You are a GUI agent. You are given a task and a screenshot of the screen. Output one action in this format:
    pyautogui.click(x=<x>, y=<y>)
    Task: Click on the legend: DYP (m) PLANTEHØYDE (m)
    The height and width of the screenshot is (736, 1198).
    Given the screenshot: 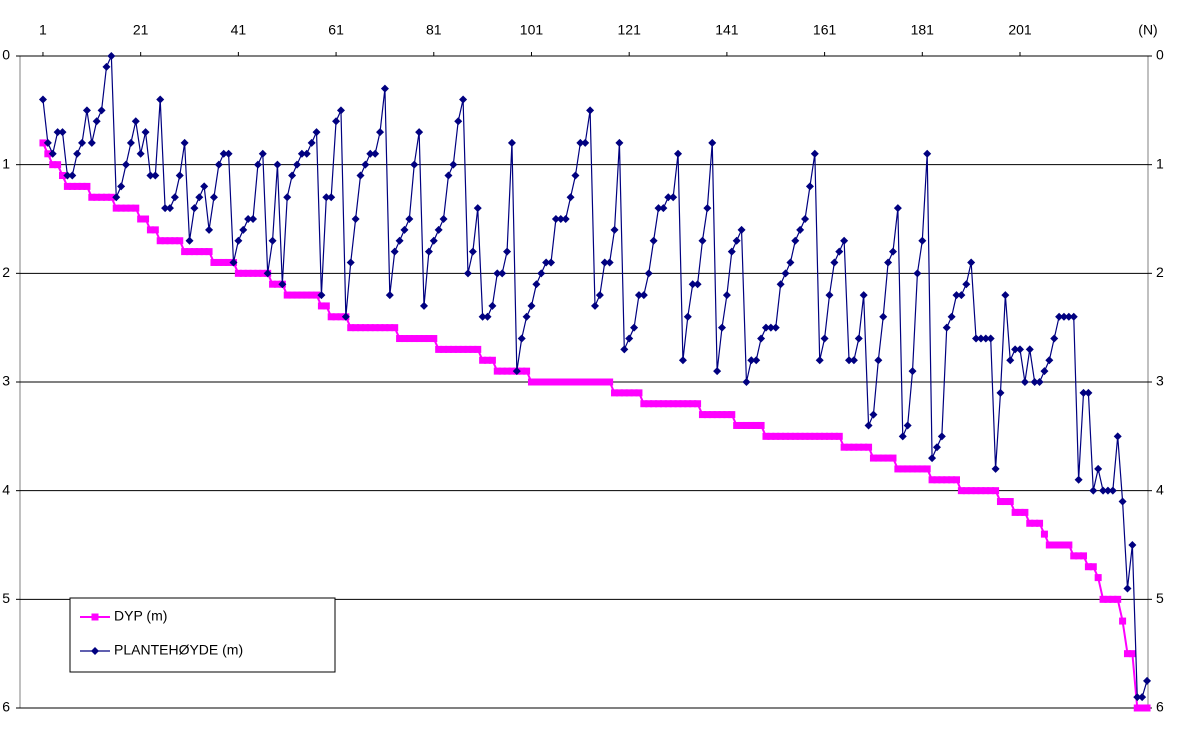 What is the action you would take?
    pyautogui.click(x=202, y=635)
    